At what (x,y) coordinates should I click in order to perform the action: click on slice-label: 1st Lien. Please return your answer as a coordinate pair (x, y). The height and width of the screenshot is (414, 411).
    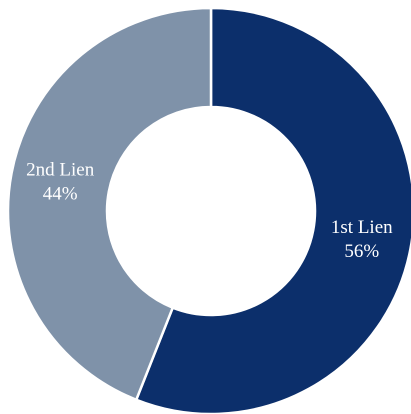
    Looking at the image, I should click on (362, 227).